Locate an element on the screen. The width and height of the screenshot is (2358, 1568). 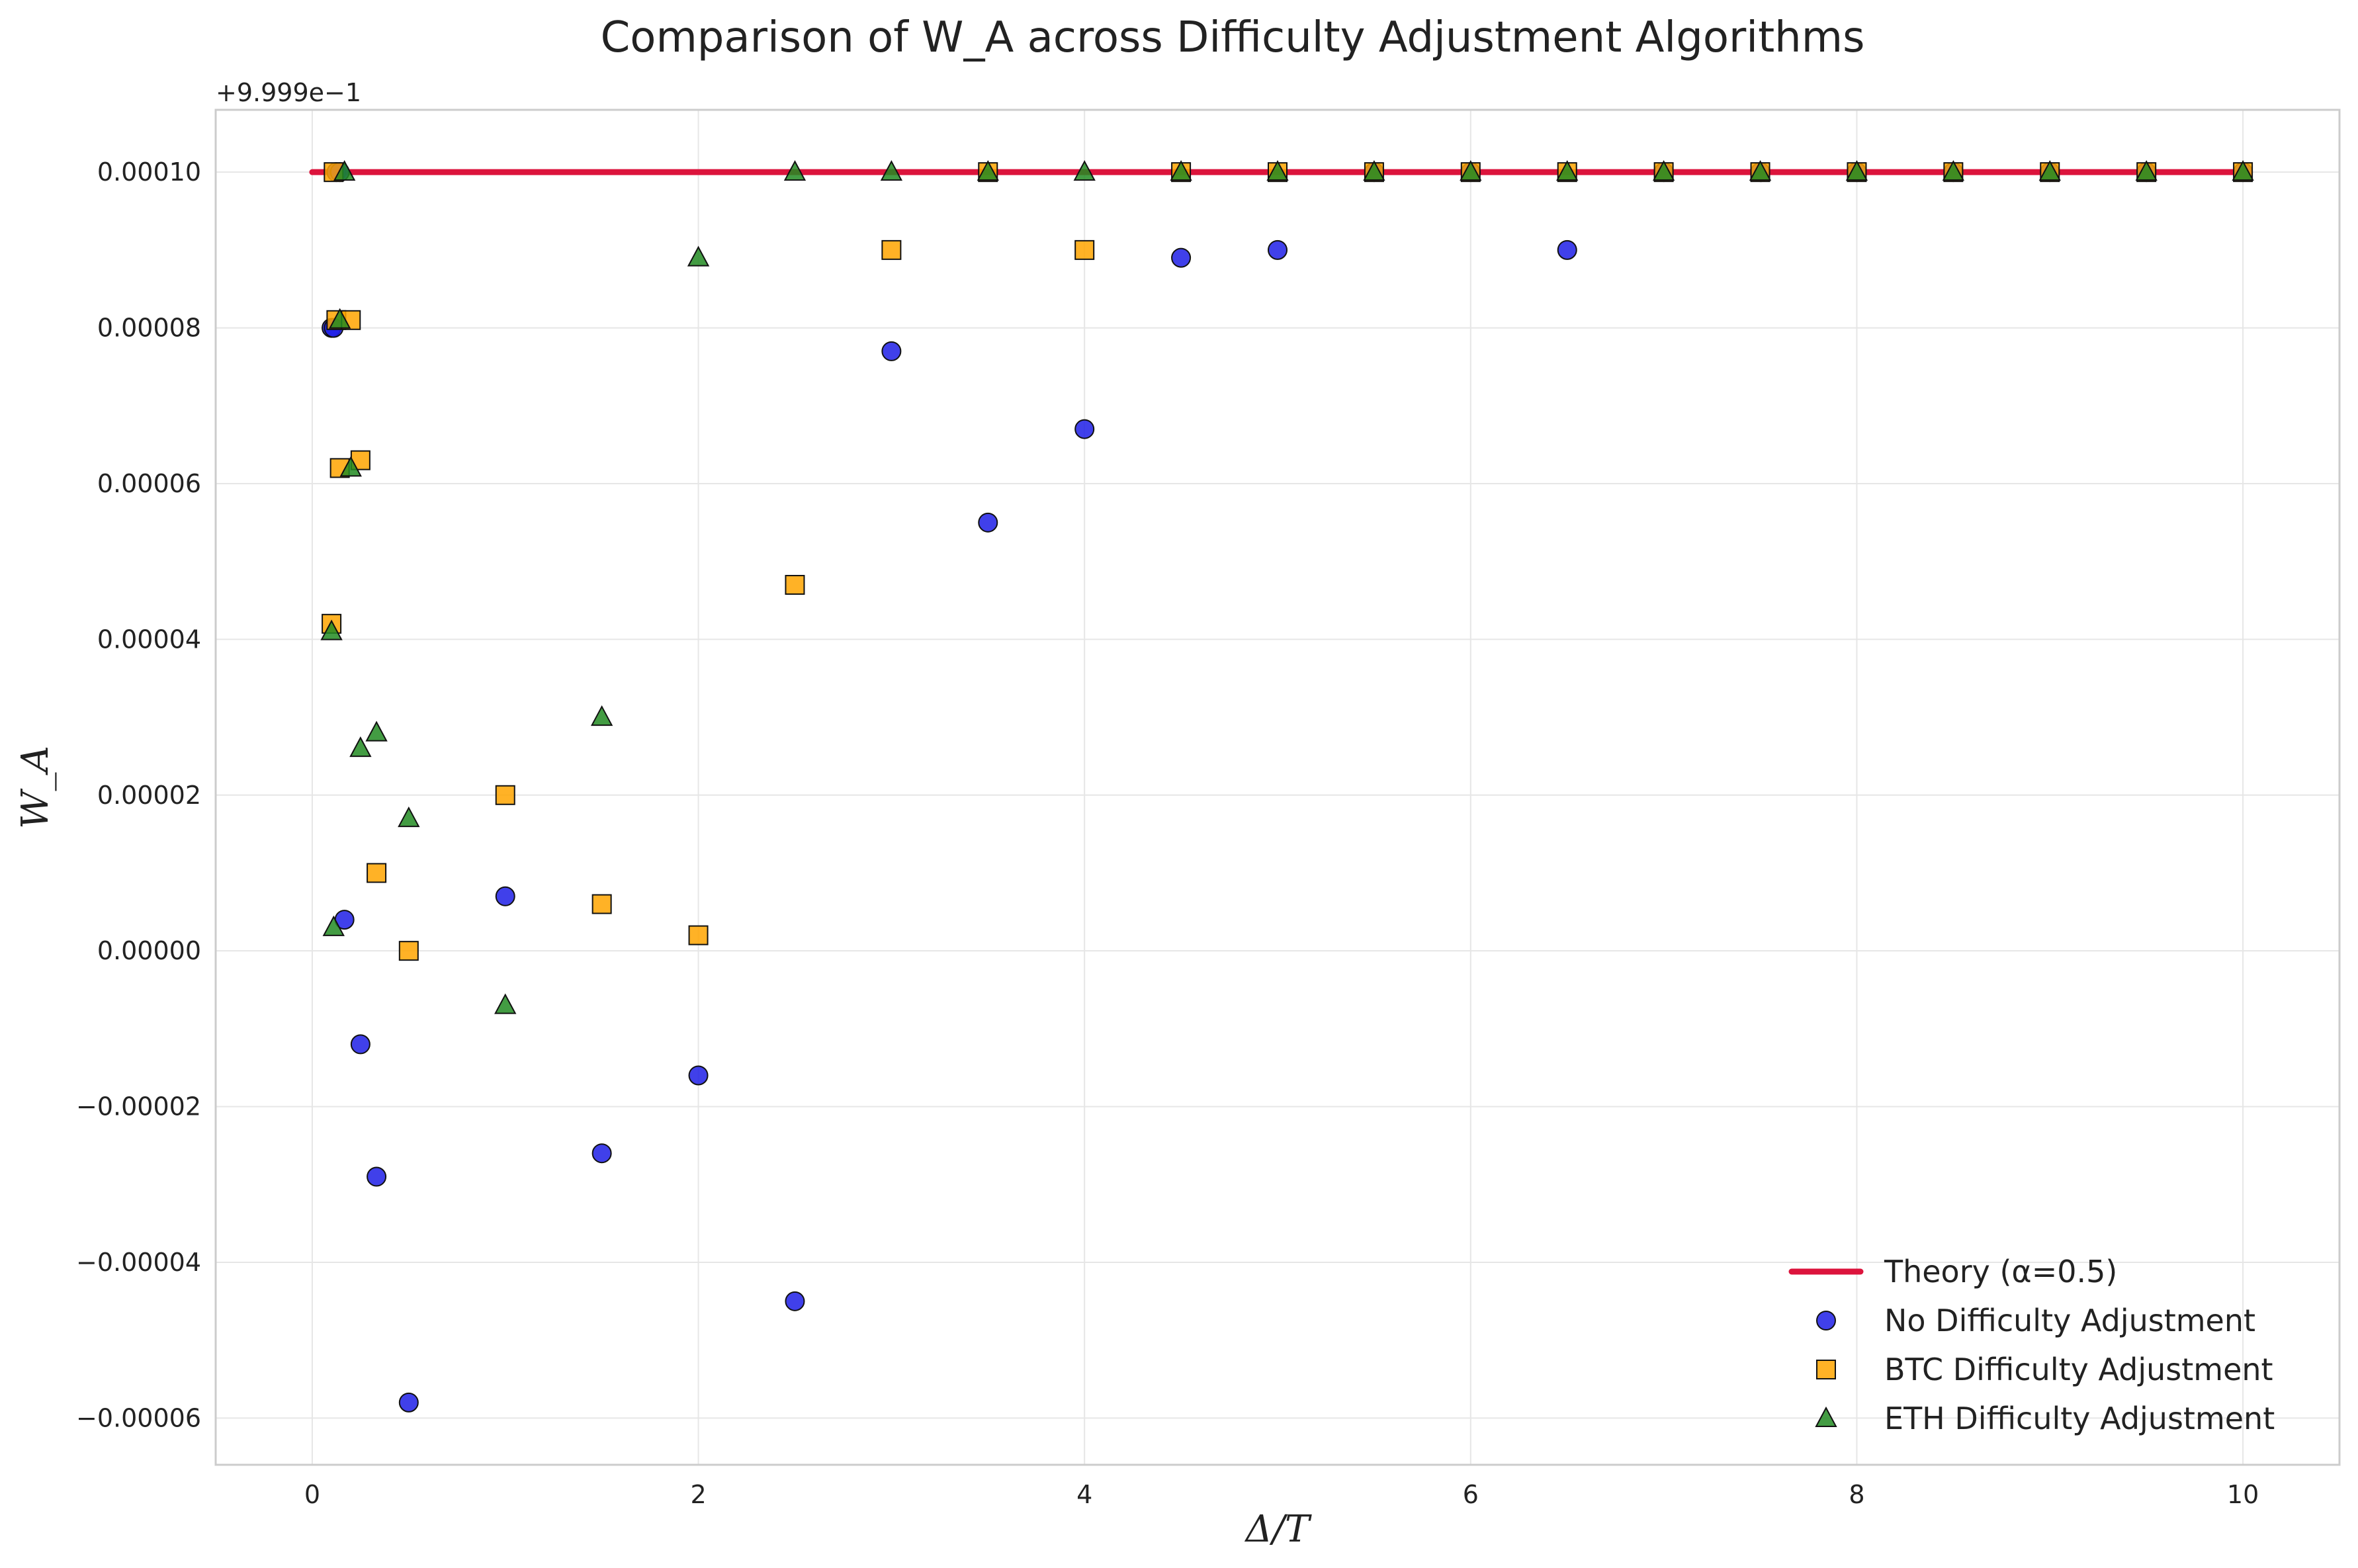
legend-entry: ETH Difficulty Adjustment is located at coordinates (2045, 1419).